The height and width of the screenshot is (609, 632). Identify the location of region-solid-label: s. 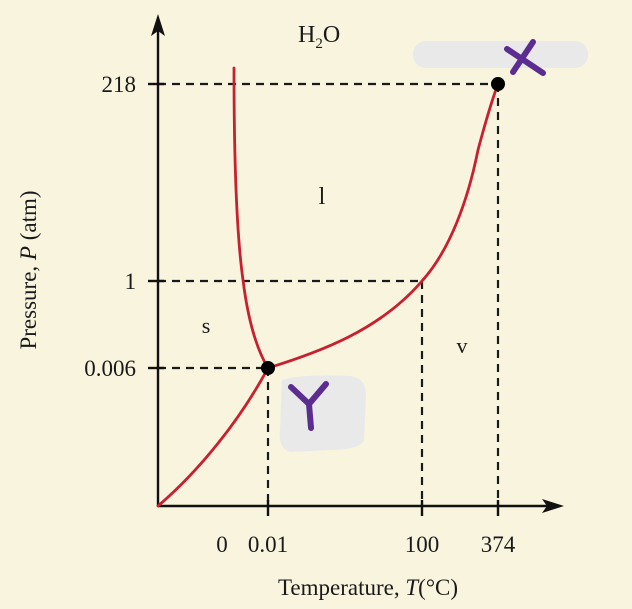
(206, 325).